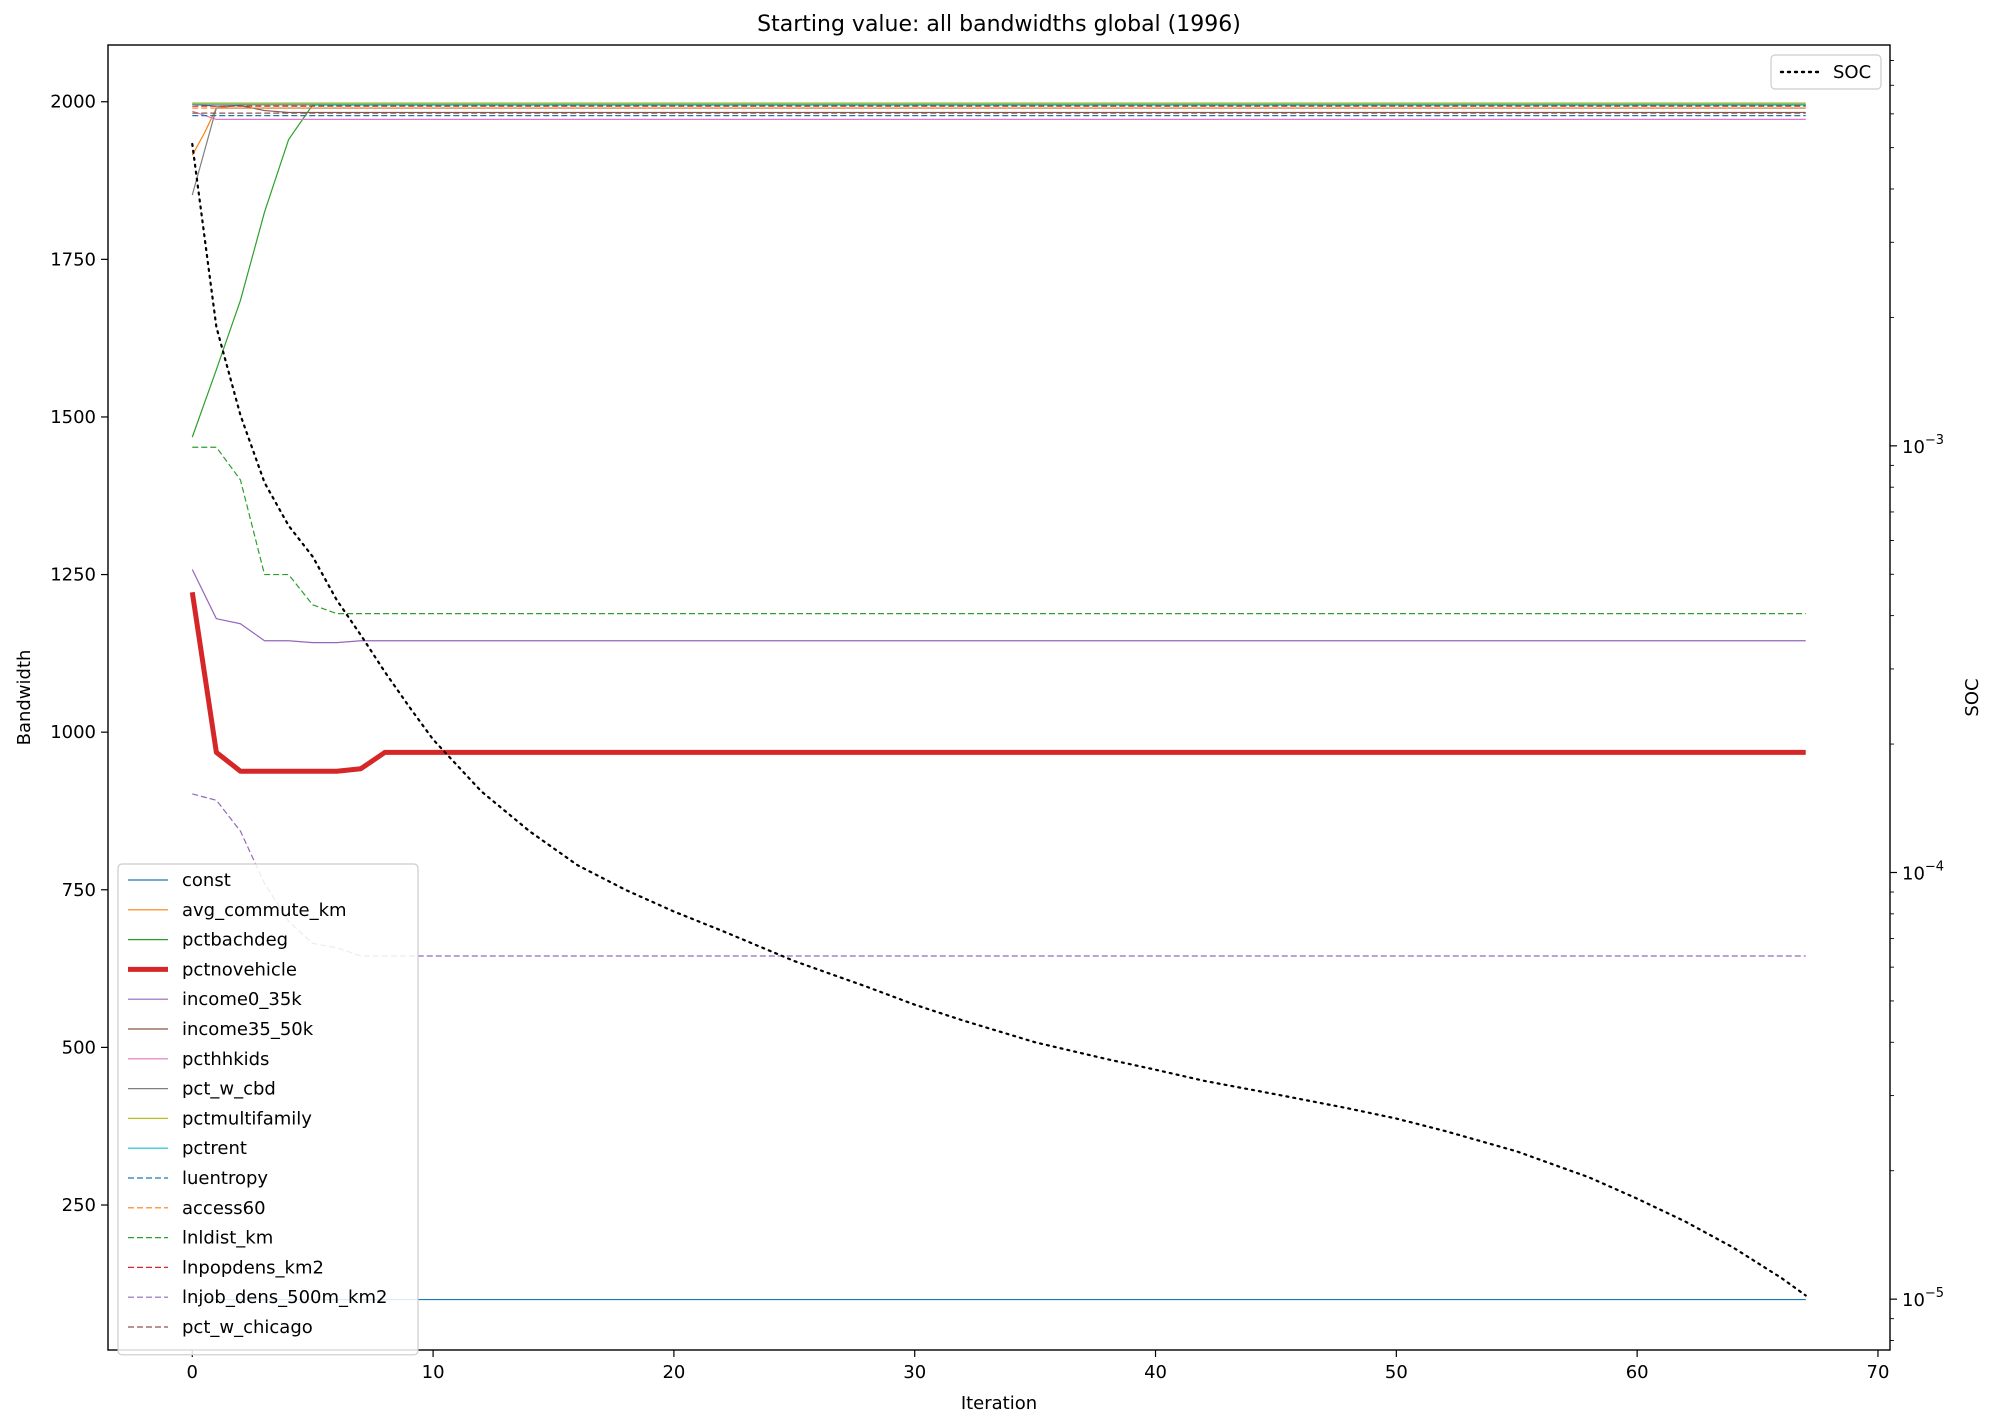  What do you see at coordinates (673, 1372) in the screenshot?
I see `x-tick-label: 20` at bounding box center [673, 1372].